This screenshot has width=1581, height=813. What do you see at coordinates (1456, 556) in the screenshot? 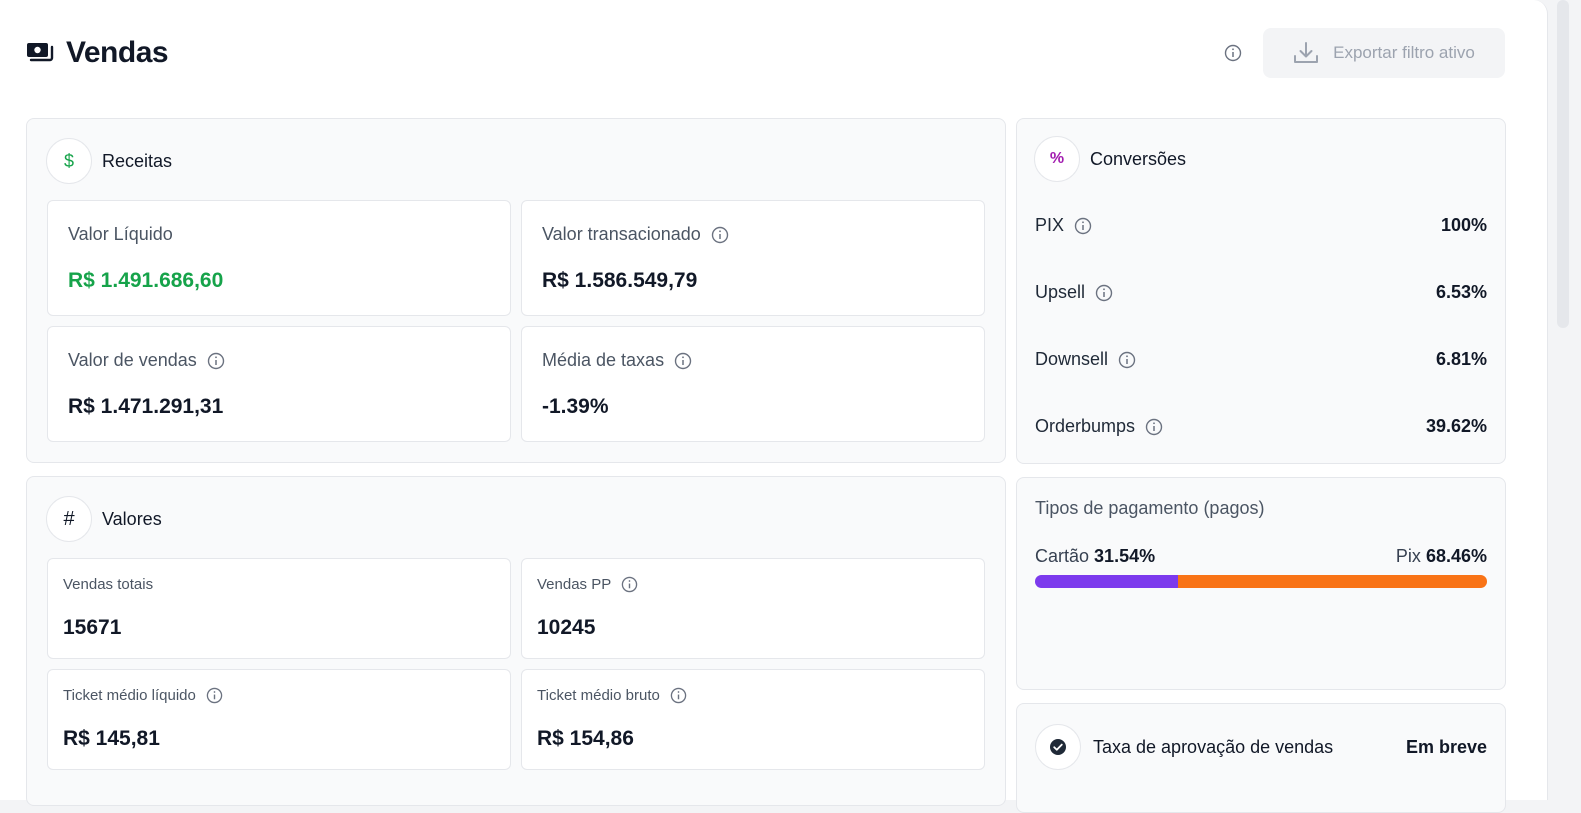
I see `payment-pix-value: 68.46%` at bounding box center [1456, 556].